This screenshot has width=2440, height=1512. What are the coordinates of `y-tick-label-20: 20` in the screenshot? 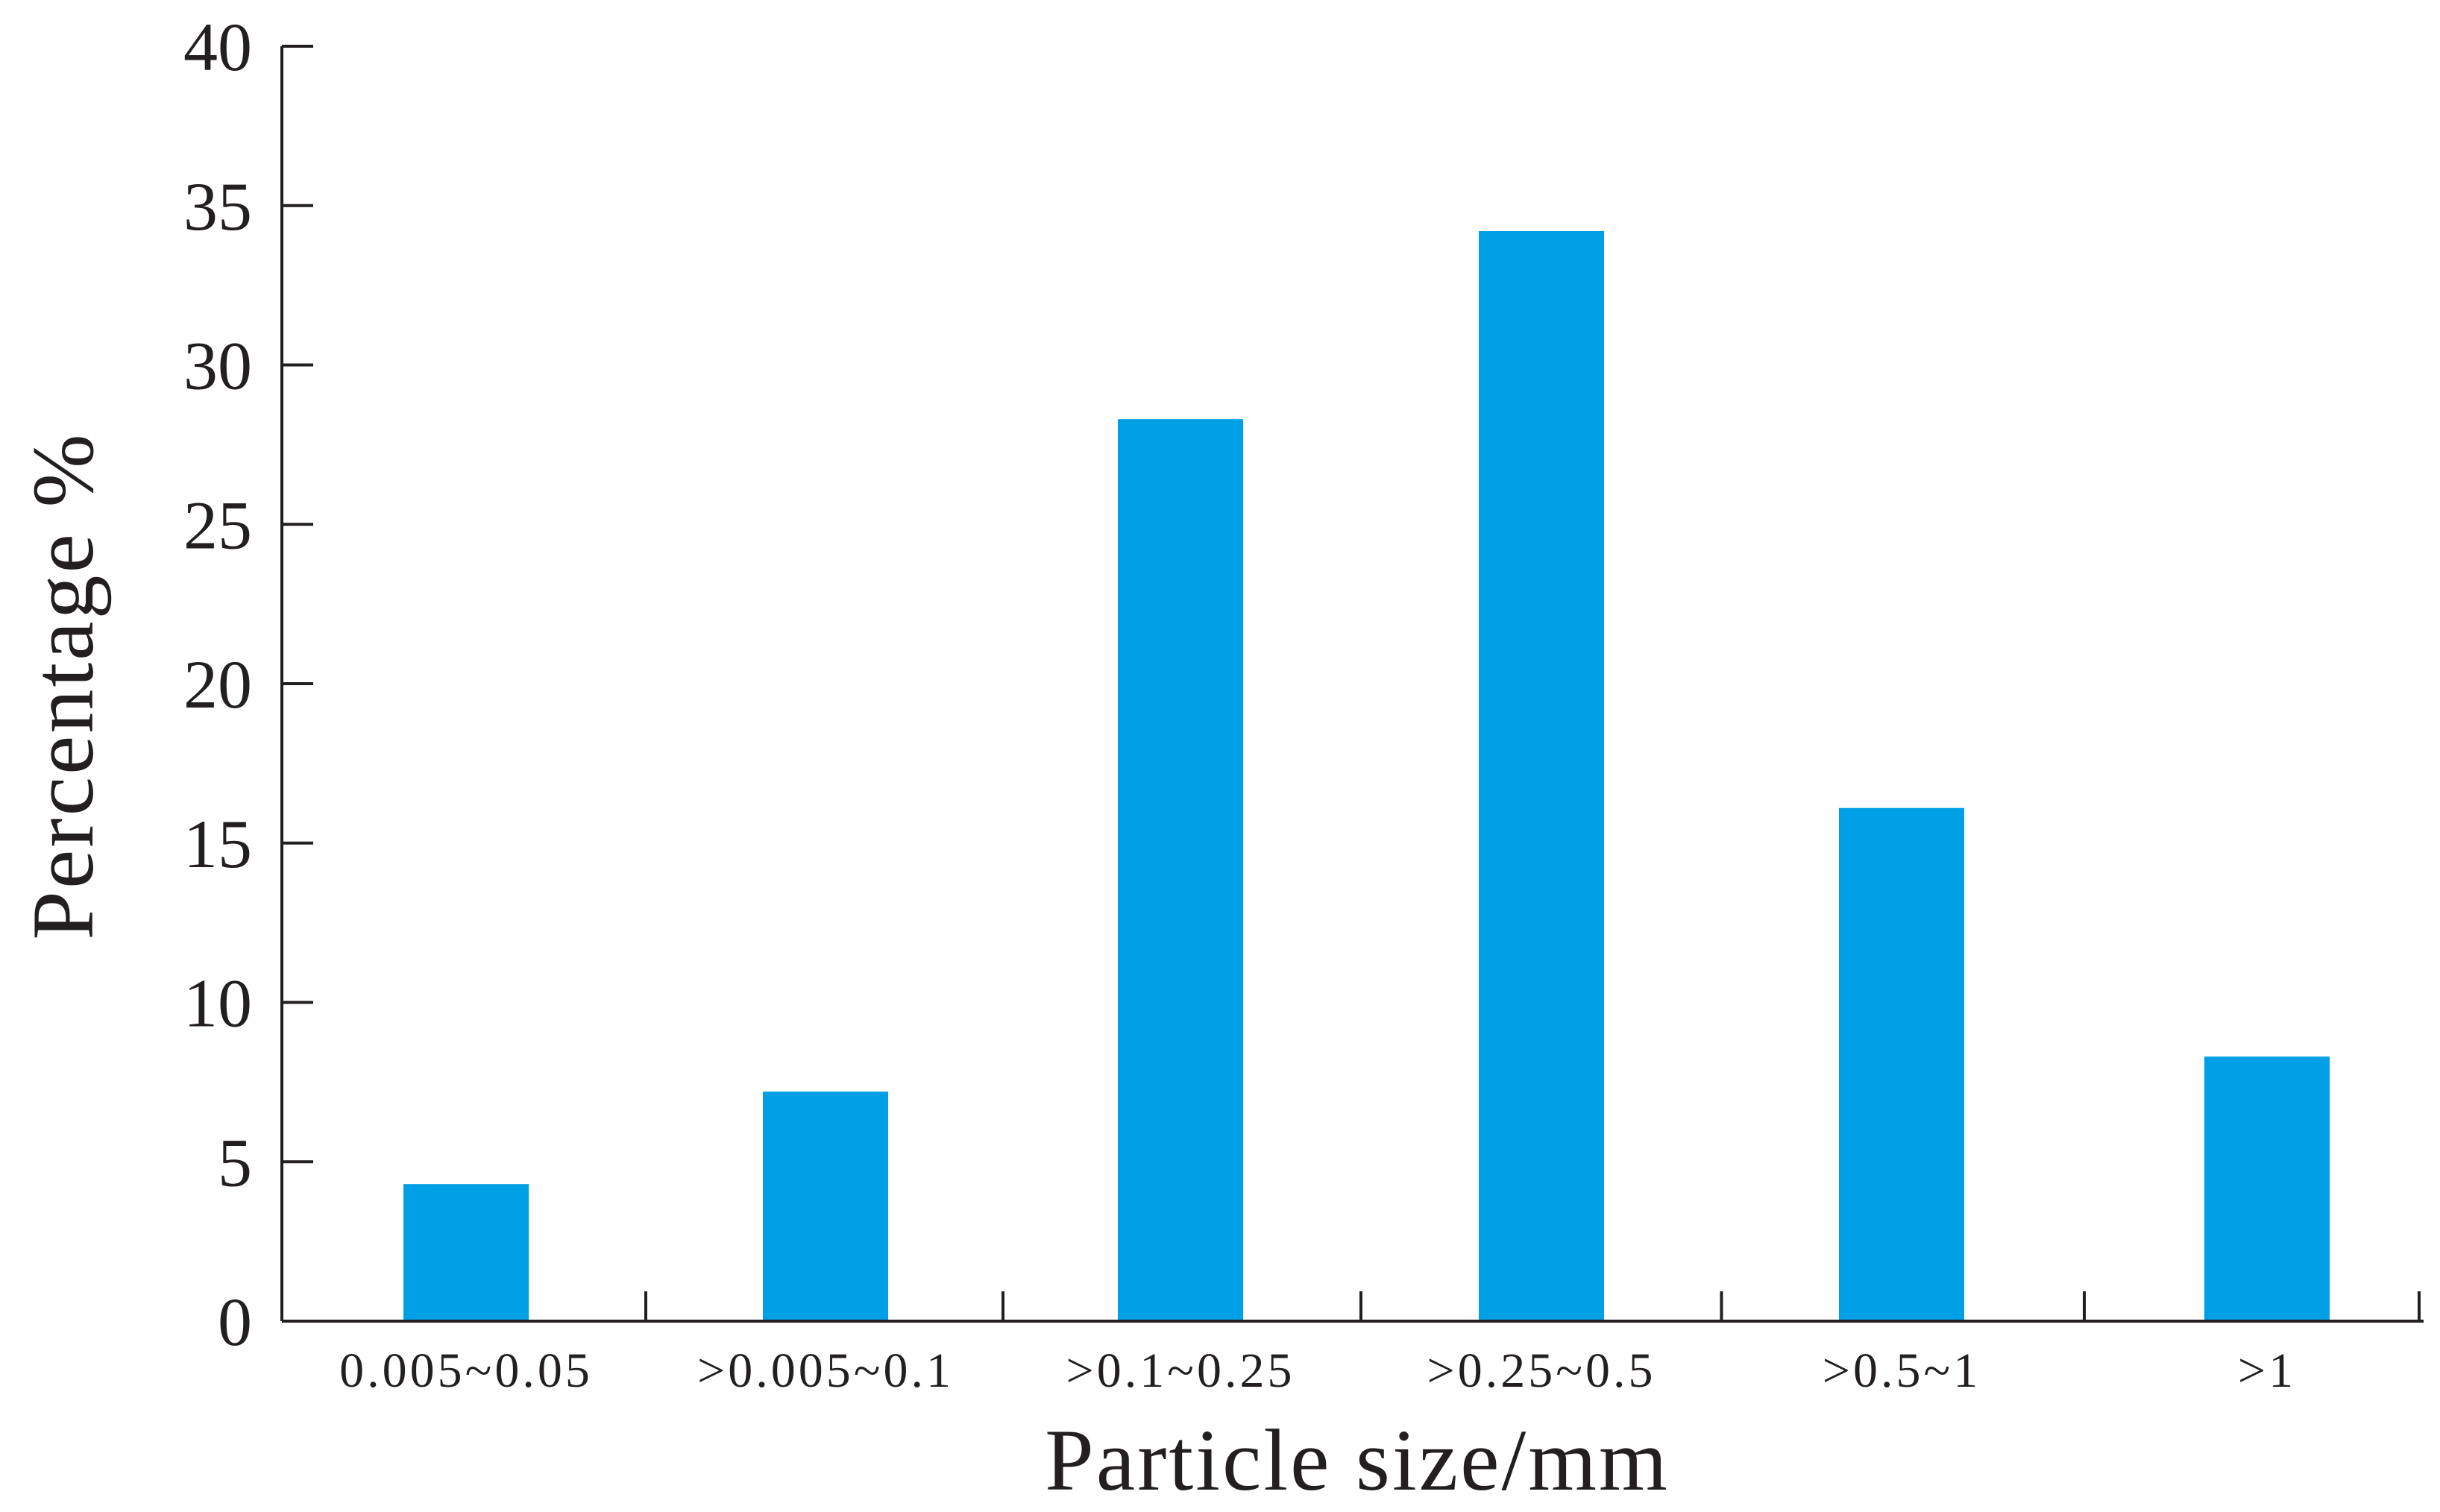 It's located at (217, 684).